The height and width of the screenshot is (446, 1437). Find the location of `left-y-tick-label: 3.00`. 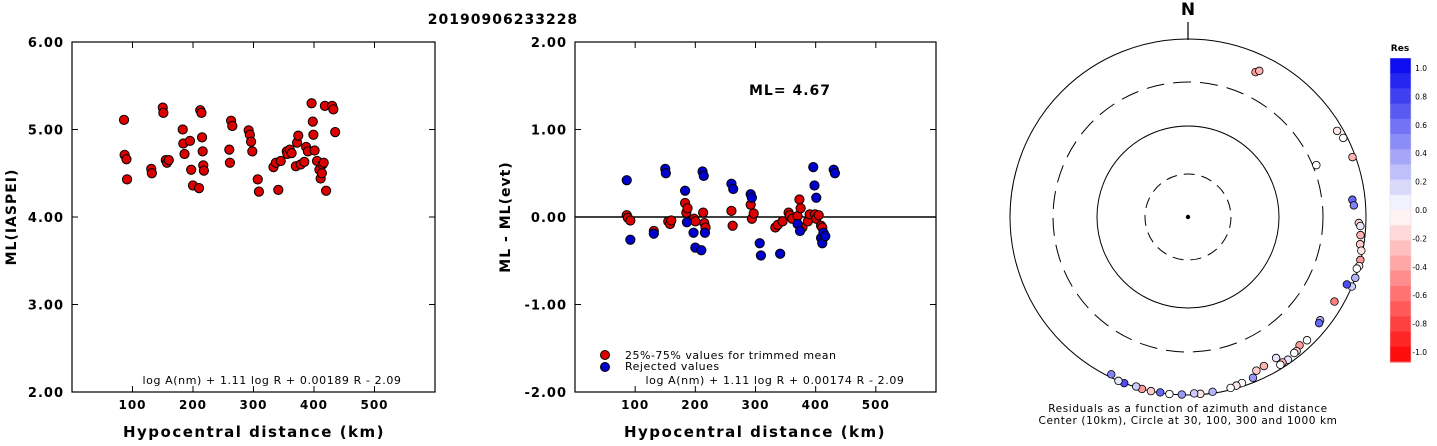

left-y-tick-label: 3.00 is located at coordinates (46, 306).